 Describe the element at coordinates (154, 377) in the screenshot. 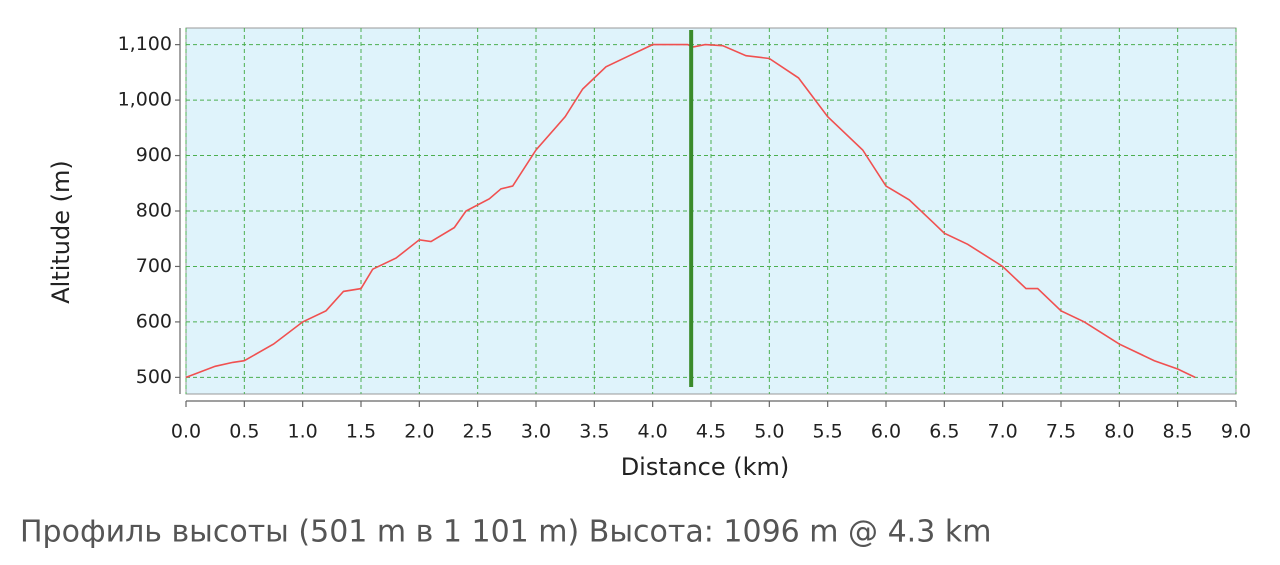

I see `y-tick-label: 500` at that location.